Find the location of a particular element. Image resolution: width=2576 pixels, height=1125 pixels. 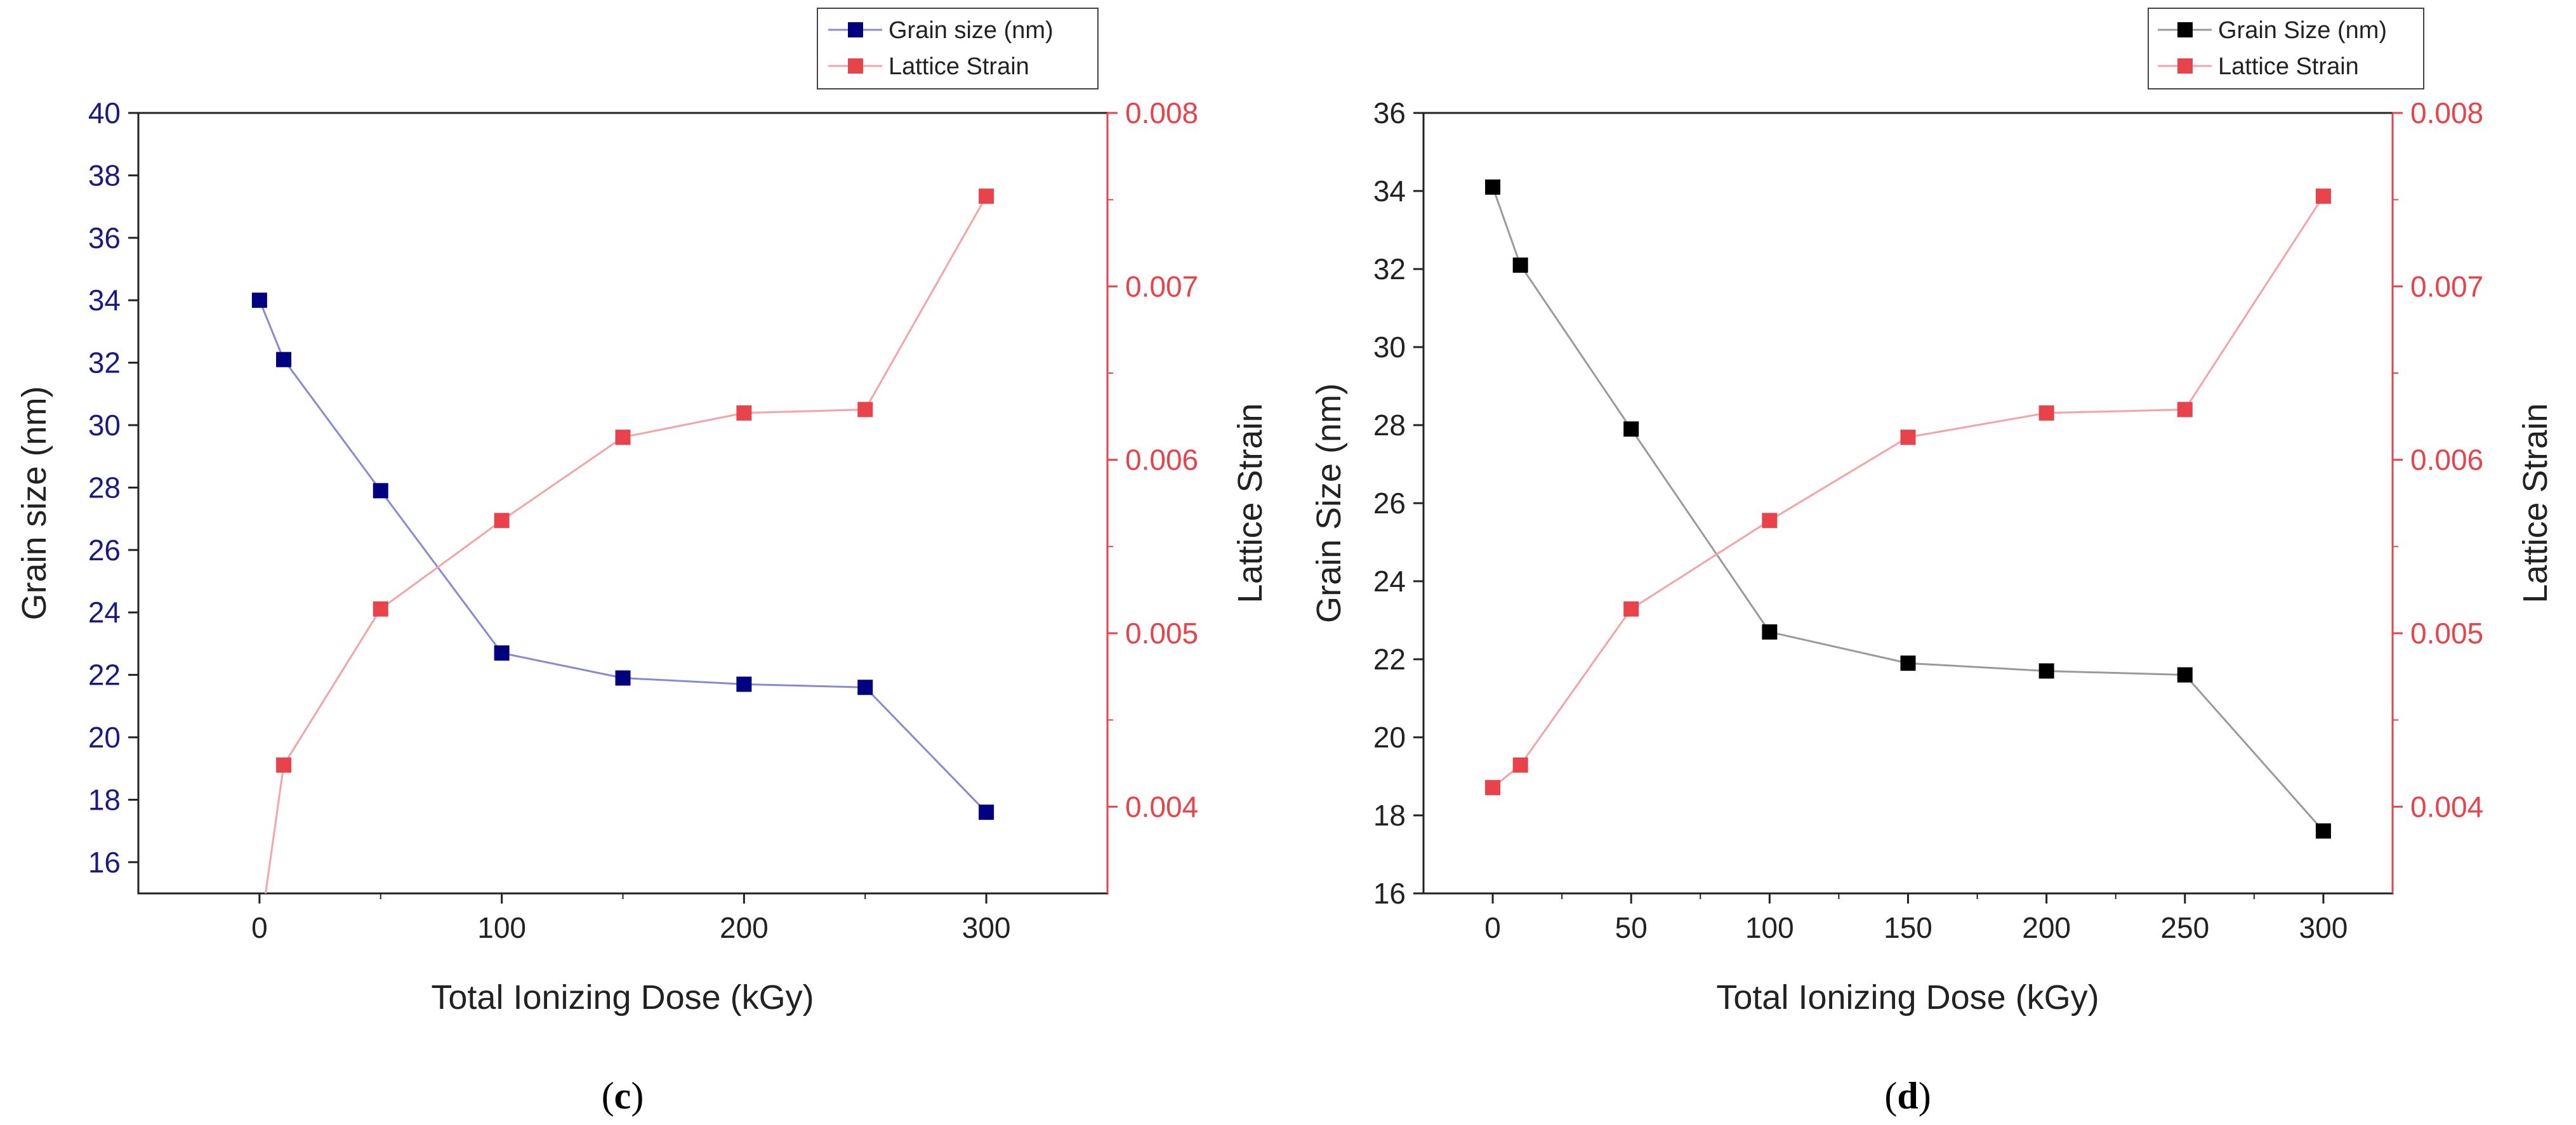

x-tick-label: 0 is located at coordinates (1492, 927).